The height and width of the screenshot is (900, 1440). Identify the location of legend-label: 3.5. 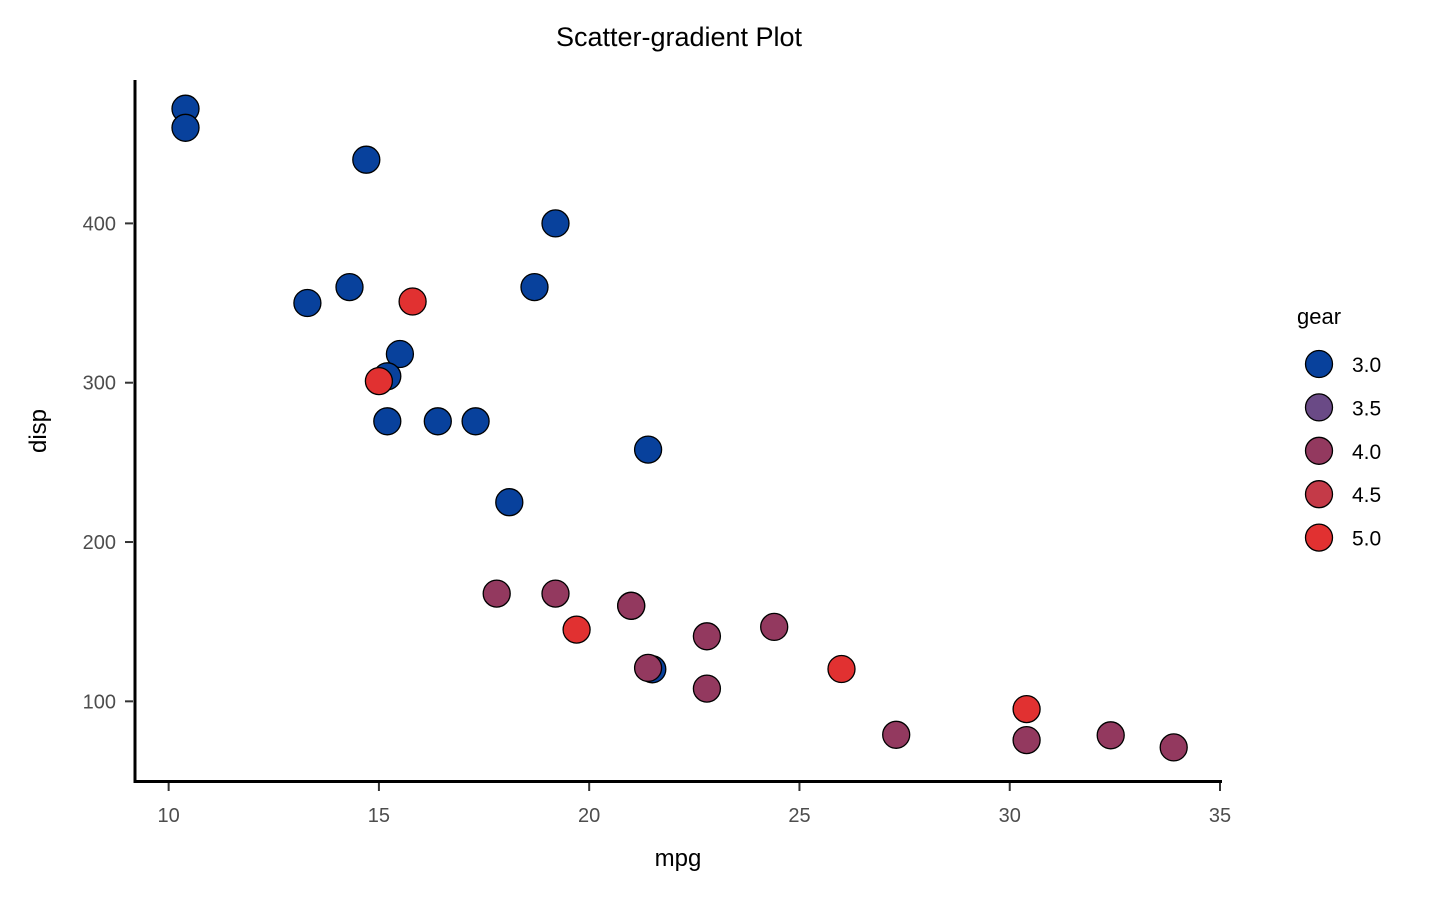
(1366, 408).